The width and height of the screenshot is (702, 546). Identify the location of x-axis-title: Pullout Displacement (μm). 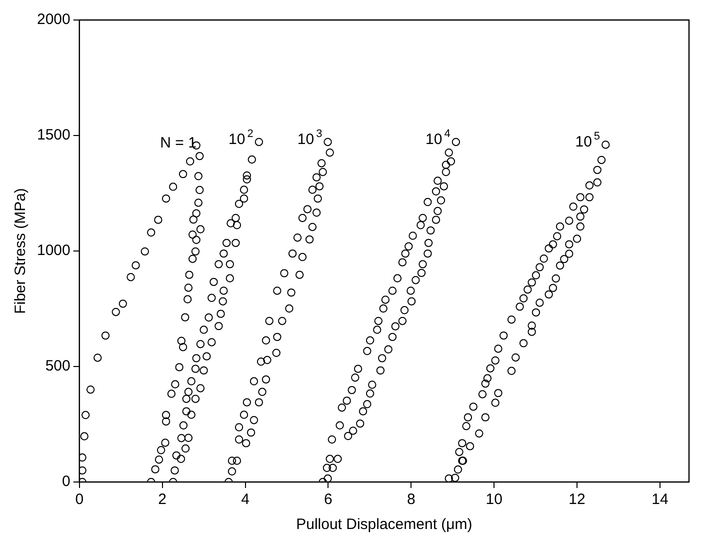
(384, 525).